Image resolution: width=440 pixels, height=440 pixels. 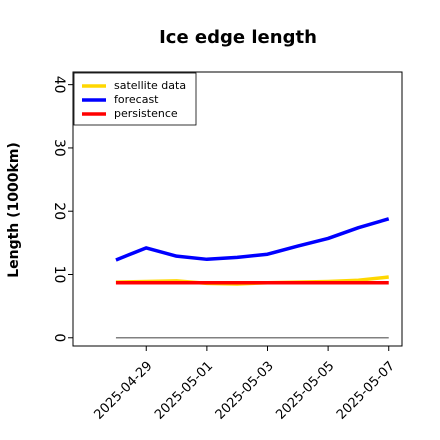 What do you see at coordinates (59, 211) in the screenshot?
I see `y-tick-label: 20` at bounding box center [59, 211].